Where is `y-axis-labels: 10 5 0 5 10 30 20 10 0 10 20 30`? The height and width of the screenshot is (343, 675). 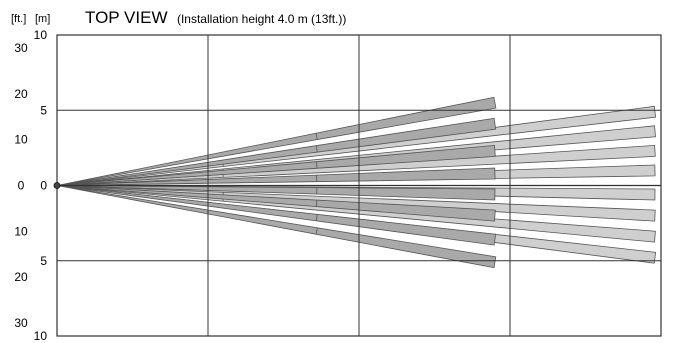
y-axis-labels: 10 5 0 5 10 30 20 10 0 10 20 30 is located at coordinates (30, 185).